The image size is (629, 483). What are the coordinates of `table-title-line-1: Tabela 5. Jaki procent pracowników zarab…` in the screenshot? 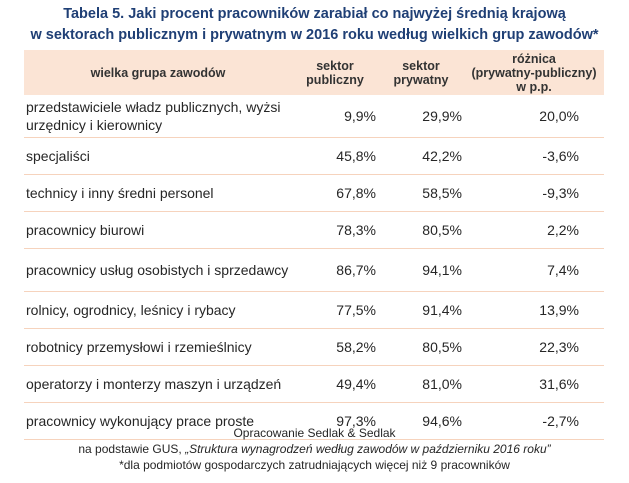 It's located at (314, 14).